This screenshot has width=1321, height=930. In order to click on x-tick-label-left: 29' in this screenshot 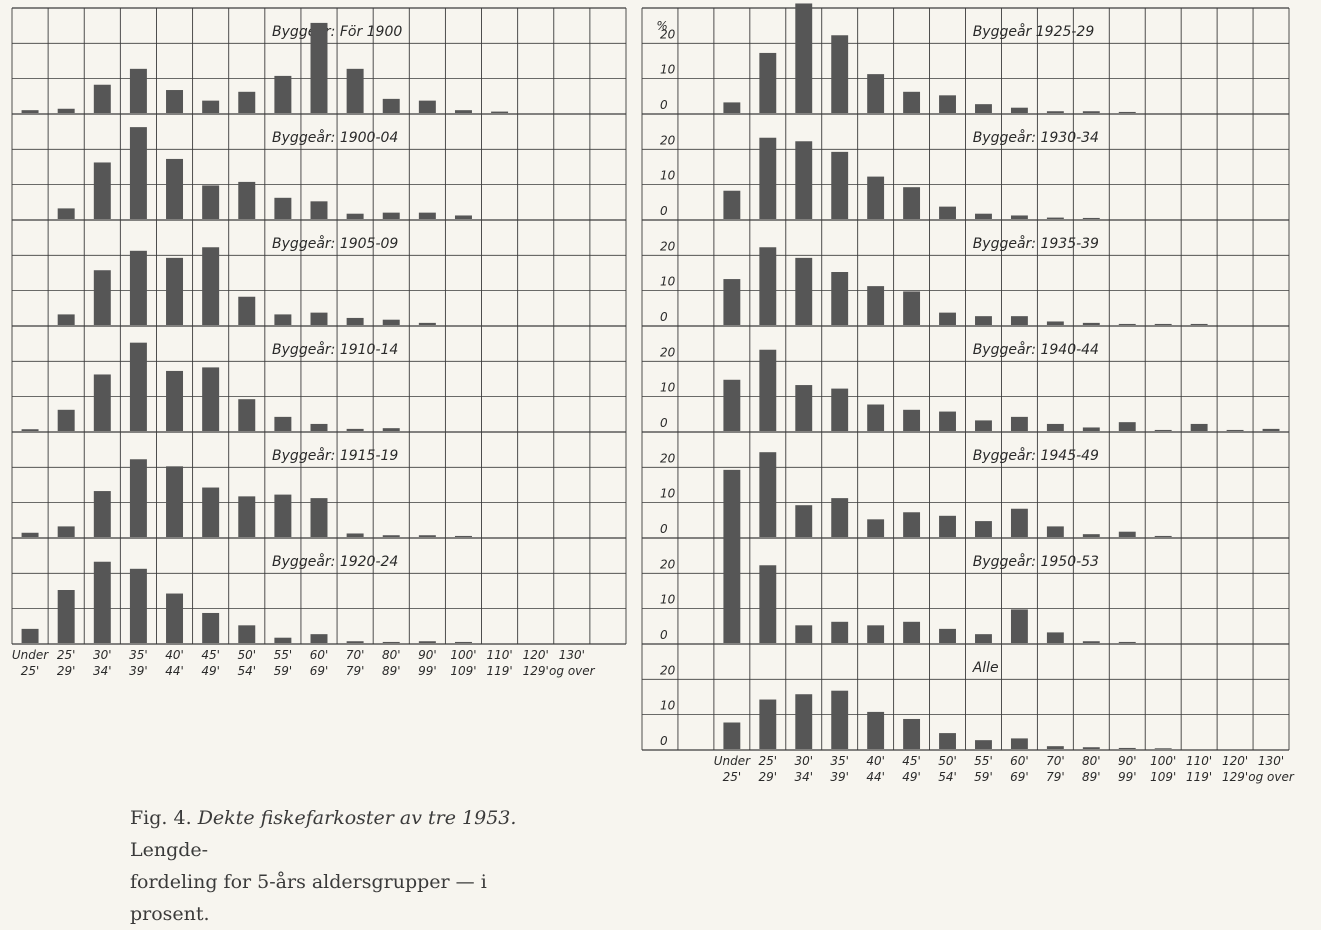, I will do `click(66, 671)`.